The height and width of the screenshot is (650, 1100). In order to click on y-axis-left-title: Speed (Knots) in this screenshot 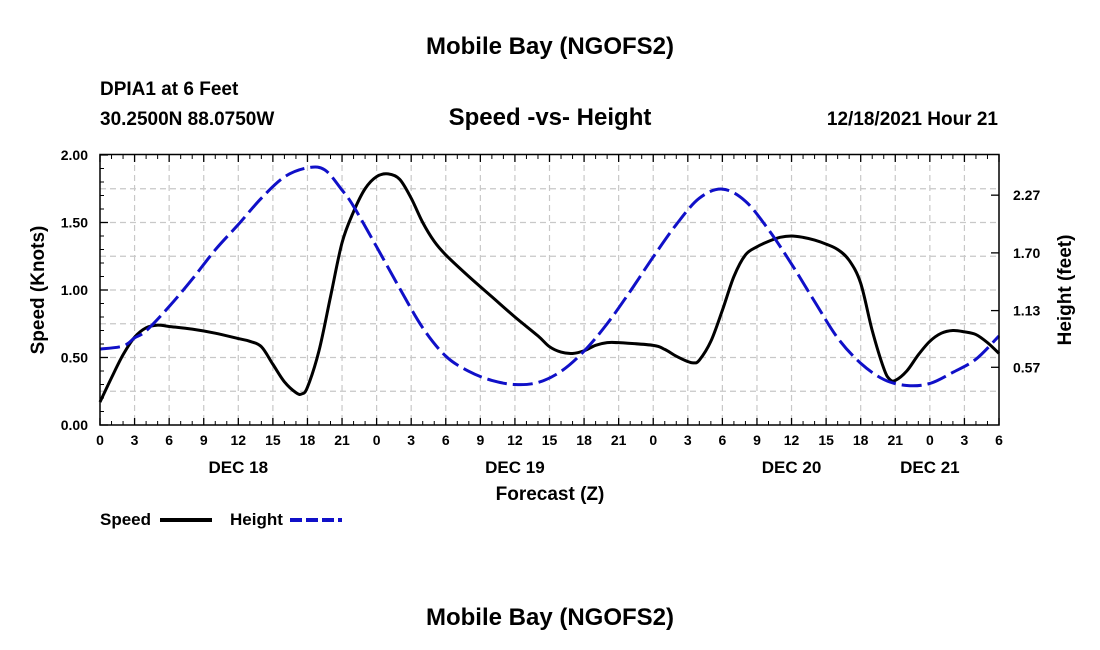, I will do `click(38, 290)`.